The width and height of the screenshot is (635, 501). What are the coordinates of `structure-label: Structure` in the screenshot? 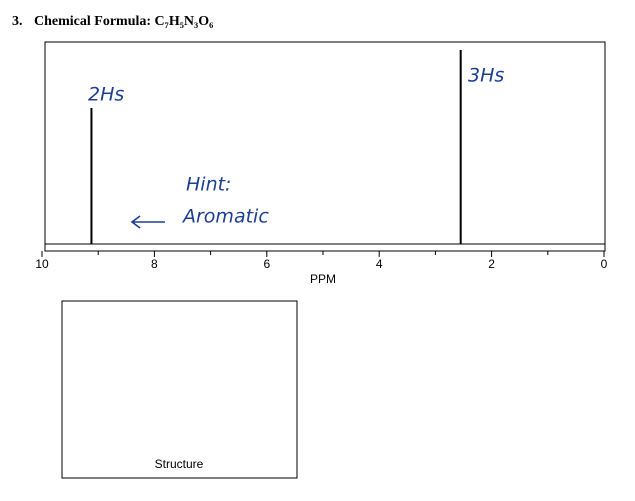 It's located at (179, 464).